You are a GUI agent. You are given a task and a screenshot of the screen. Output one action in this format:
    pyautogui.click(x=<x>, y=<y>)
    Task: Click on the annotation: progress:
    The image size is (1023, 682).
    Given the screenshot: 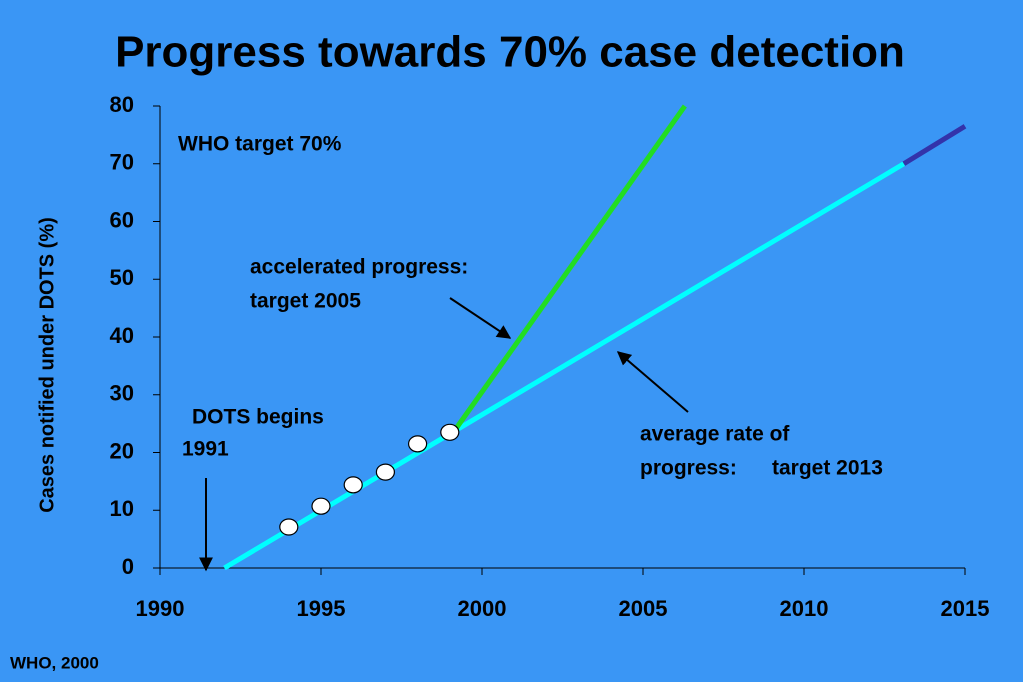 What is the action you would take?
    pyautogui.click(x=688, y=468)
    